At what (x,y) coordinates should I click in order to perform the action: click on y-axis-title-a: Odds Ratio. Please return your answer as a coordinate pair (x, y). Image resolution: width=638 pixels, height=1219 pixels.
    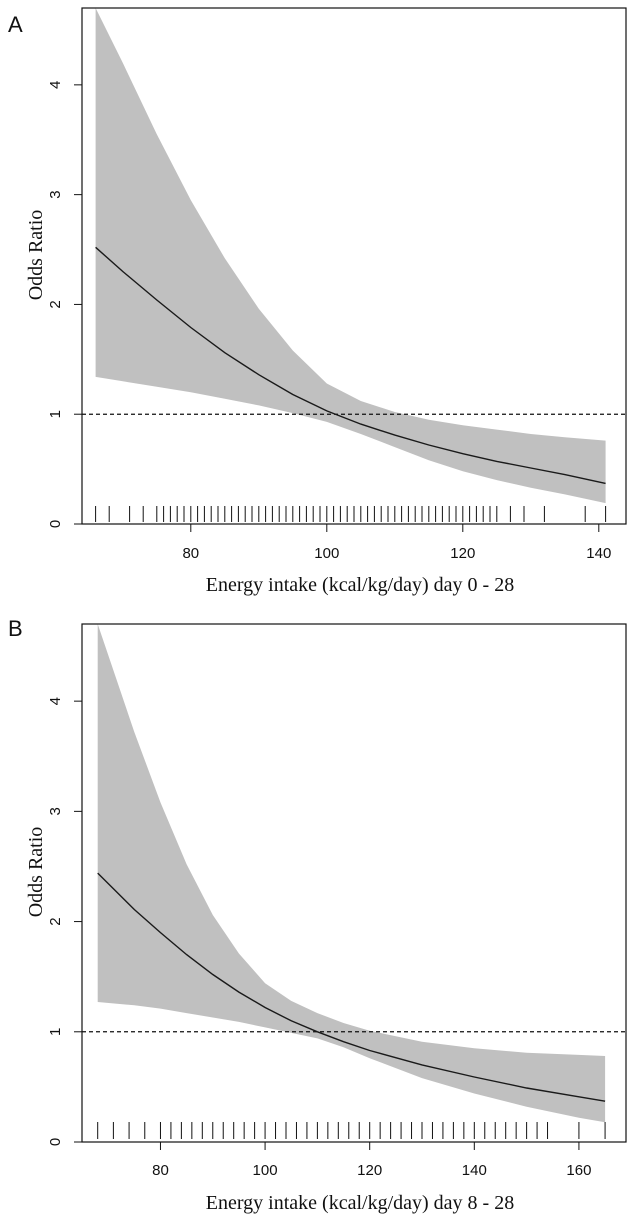
    Looking at the image, I should click on (36, 255).